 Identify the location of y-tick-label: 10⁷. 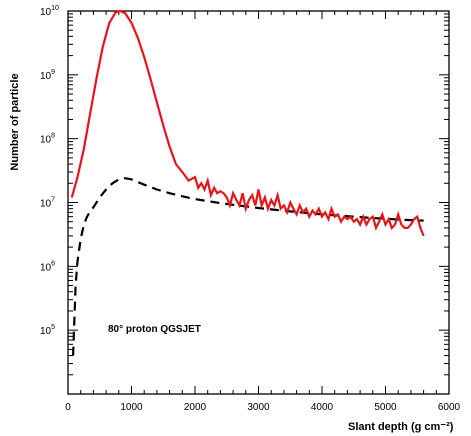
(47, 203).